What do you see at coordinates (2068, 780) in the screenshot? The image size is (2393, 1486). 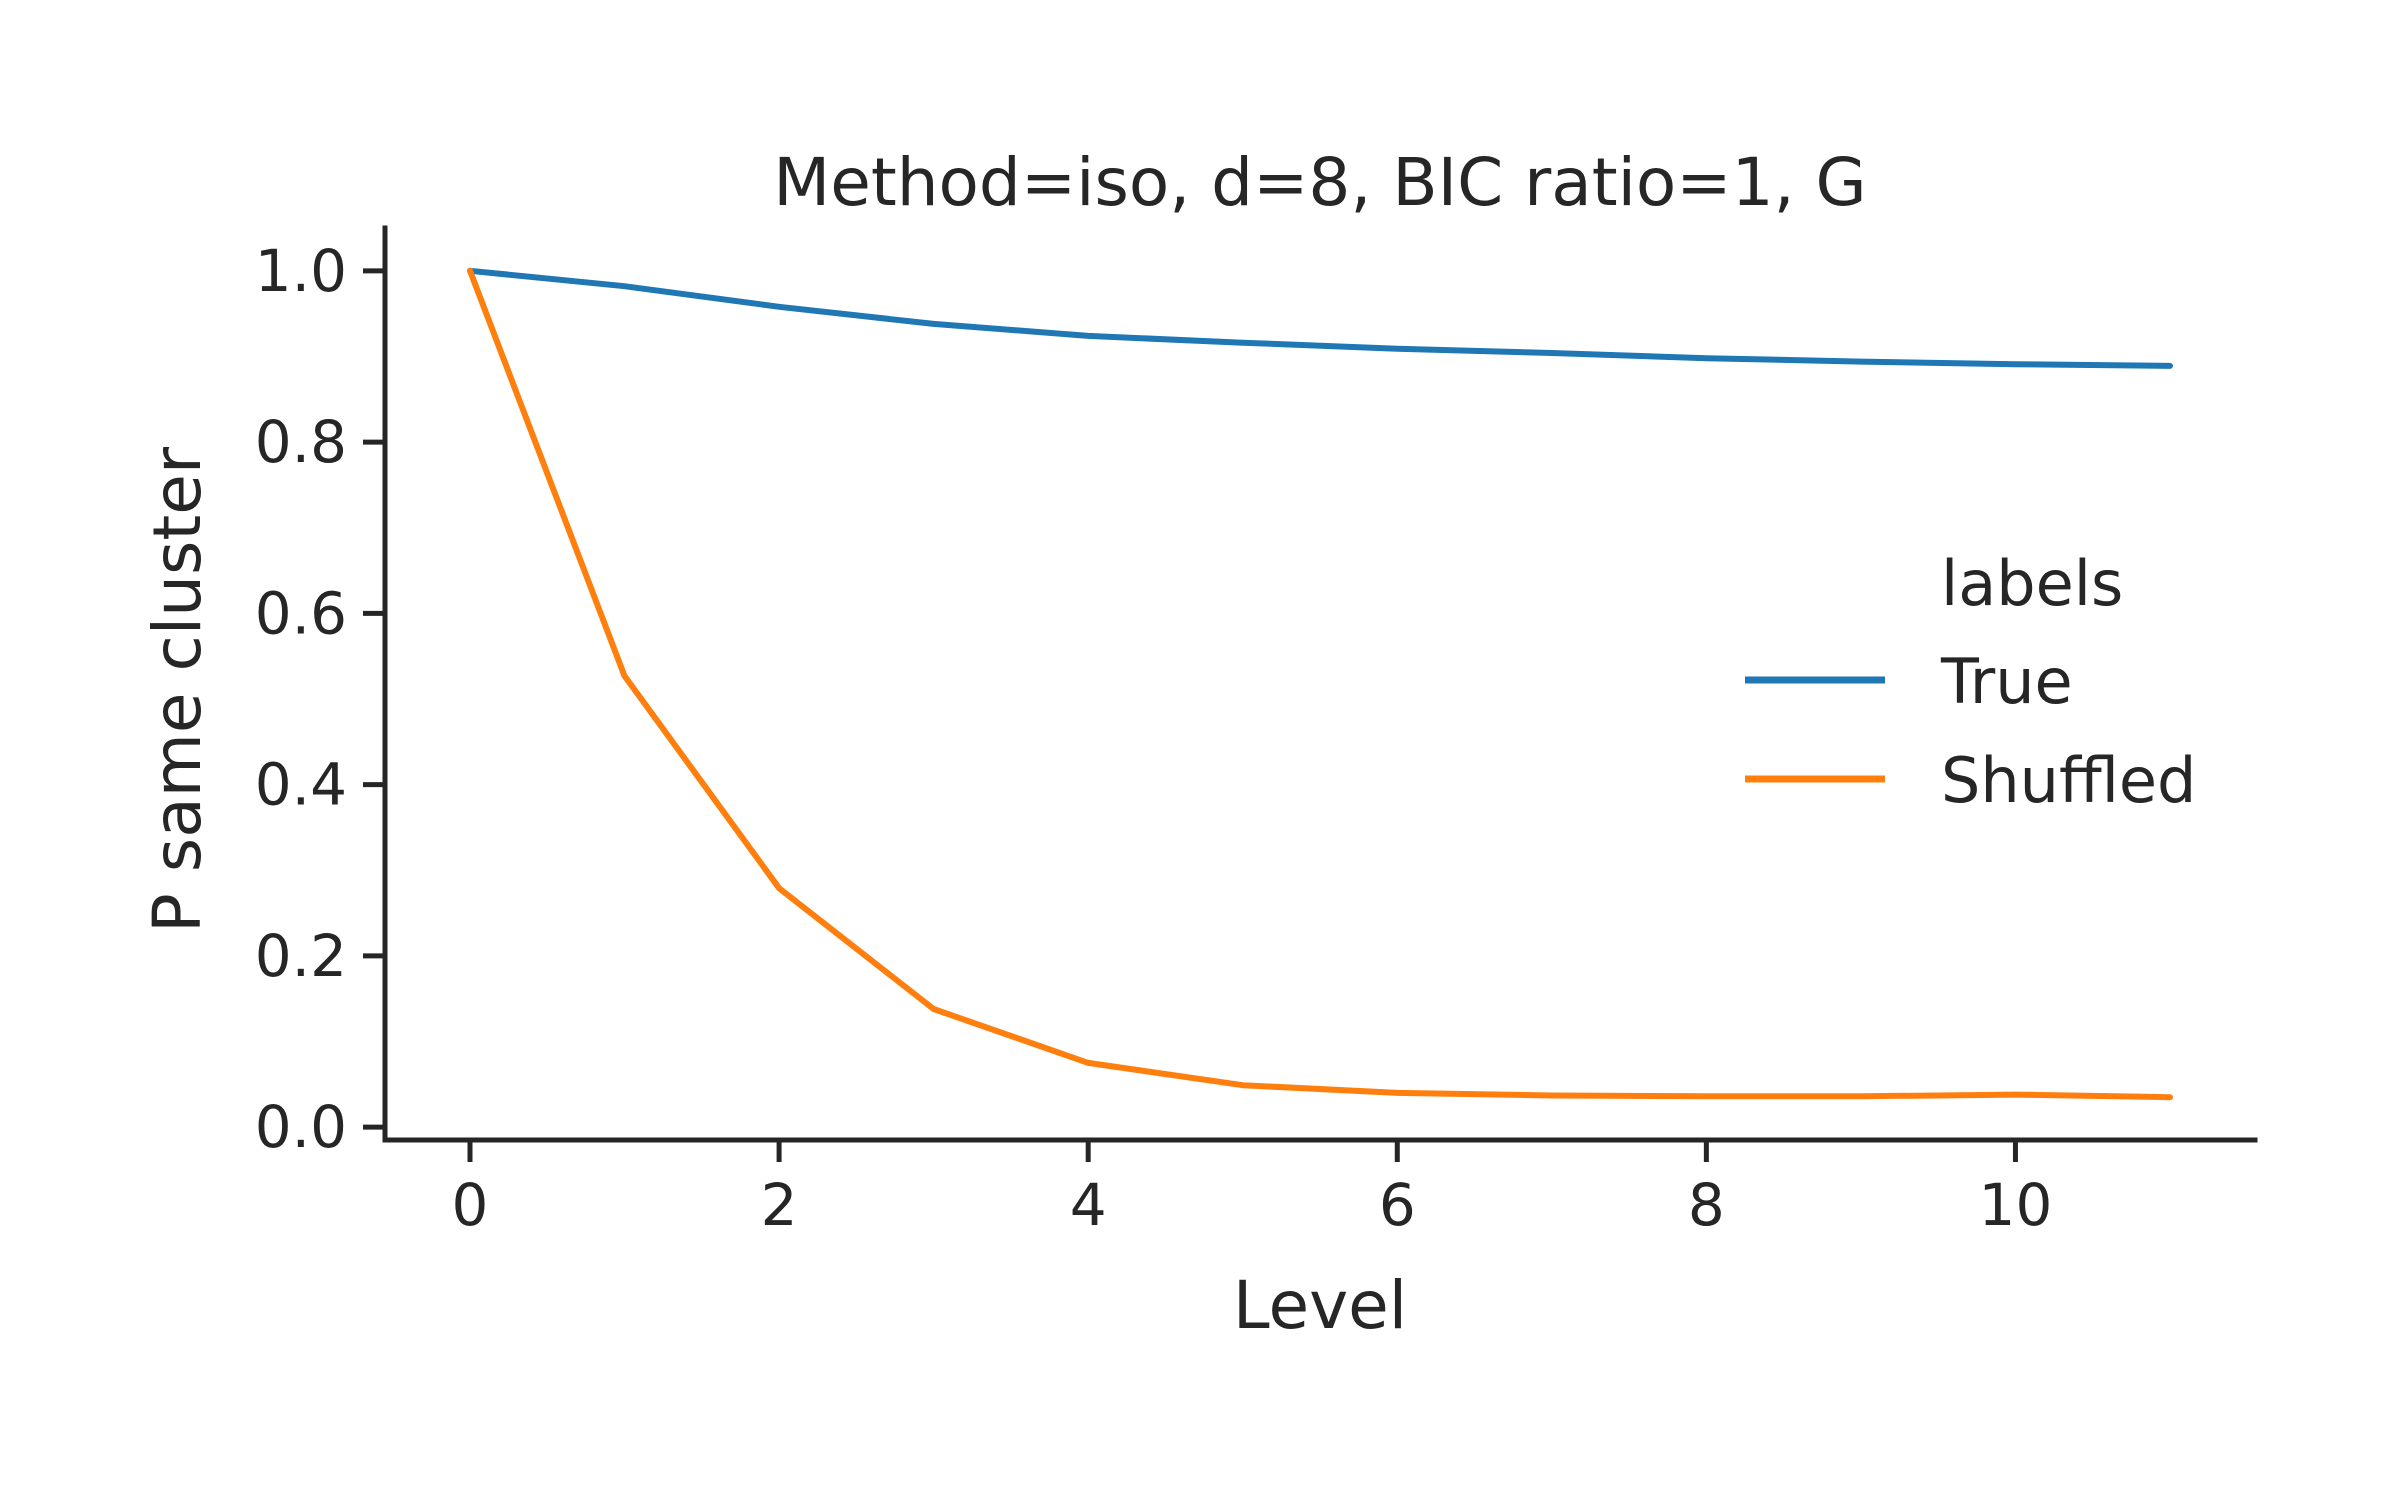 I see `legend-label-shuffled: Shuffled` at bounding box center [2068, 780].